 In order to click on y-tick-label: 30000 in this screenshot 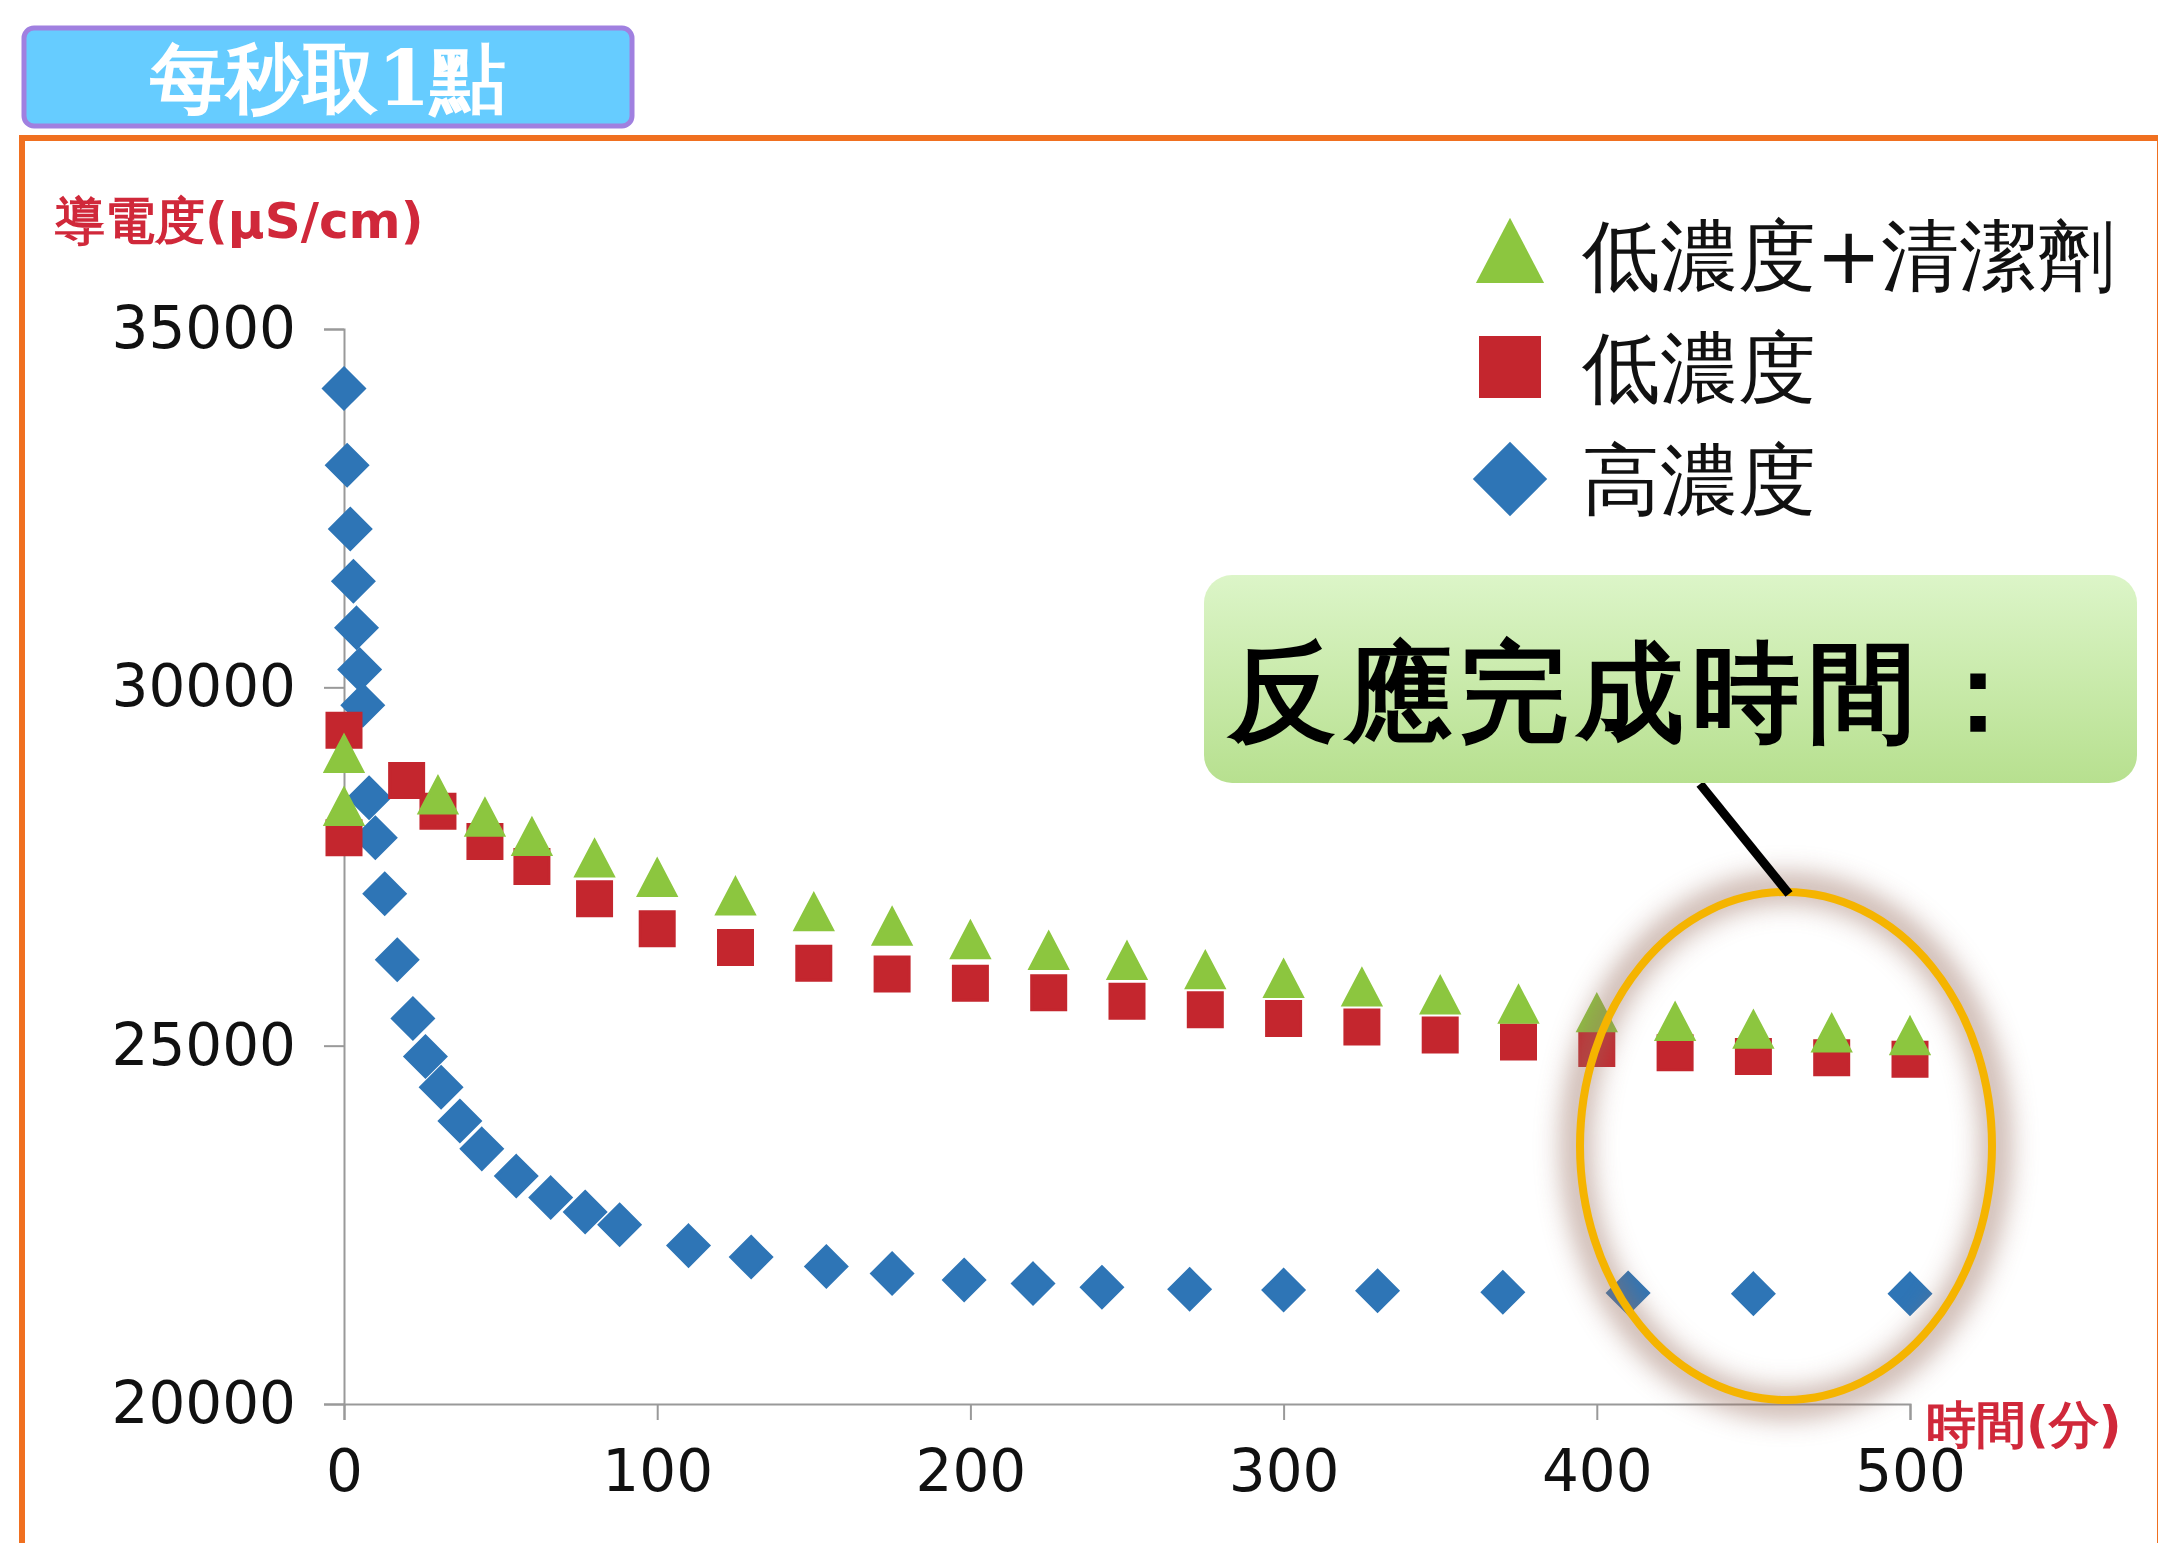, I will do `click(203, 686)`.